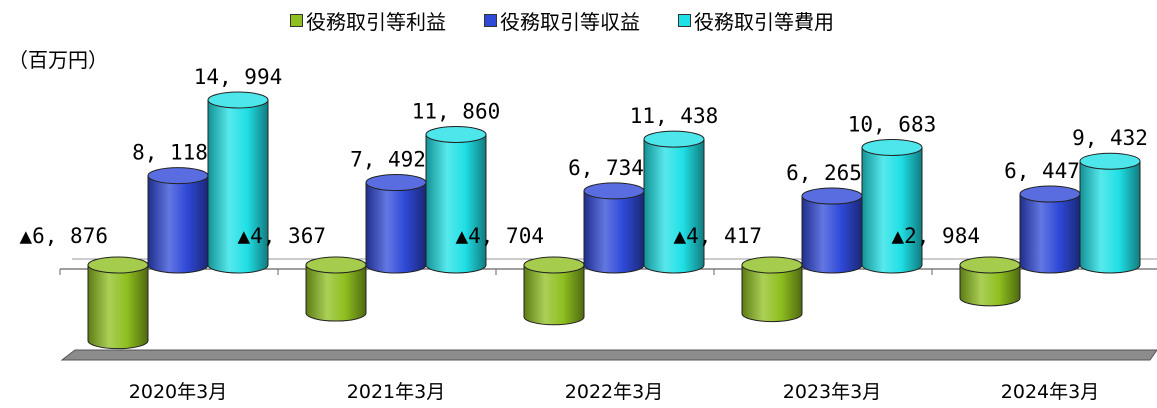  Describe the element at coordinates (764, 22) in the screenshot. I see `legend-label-expense: 役務取引等費用` at that location.